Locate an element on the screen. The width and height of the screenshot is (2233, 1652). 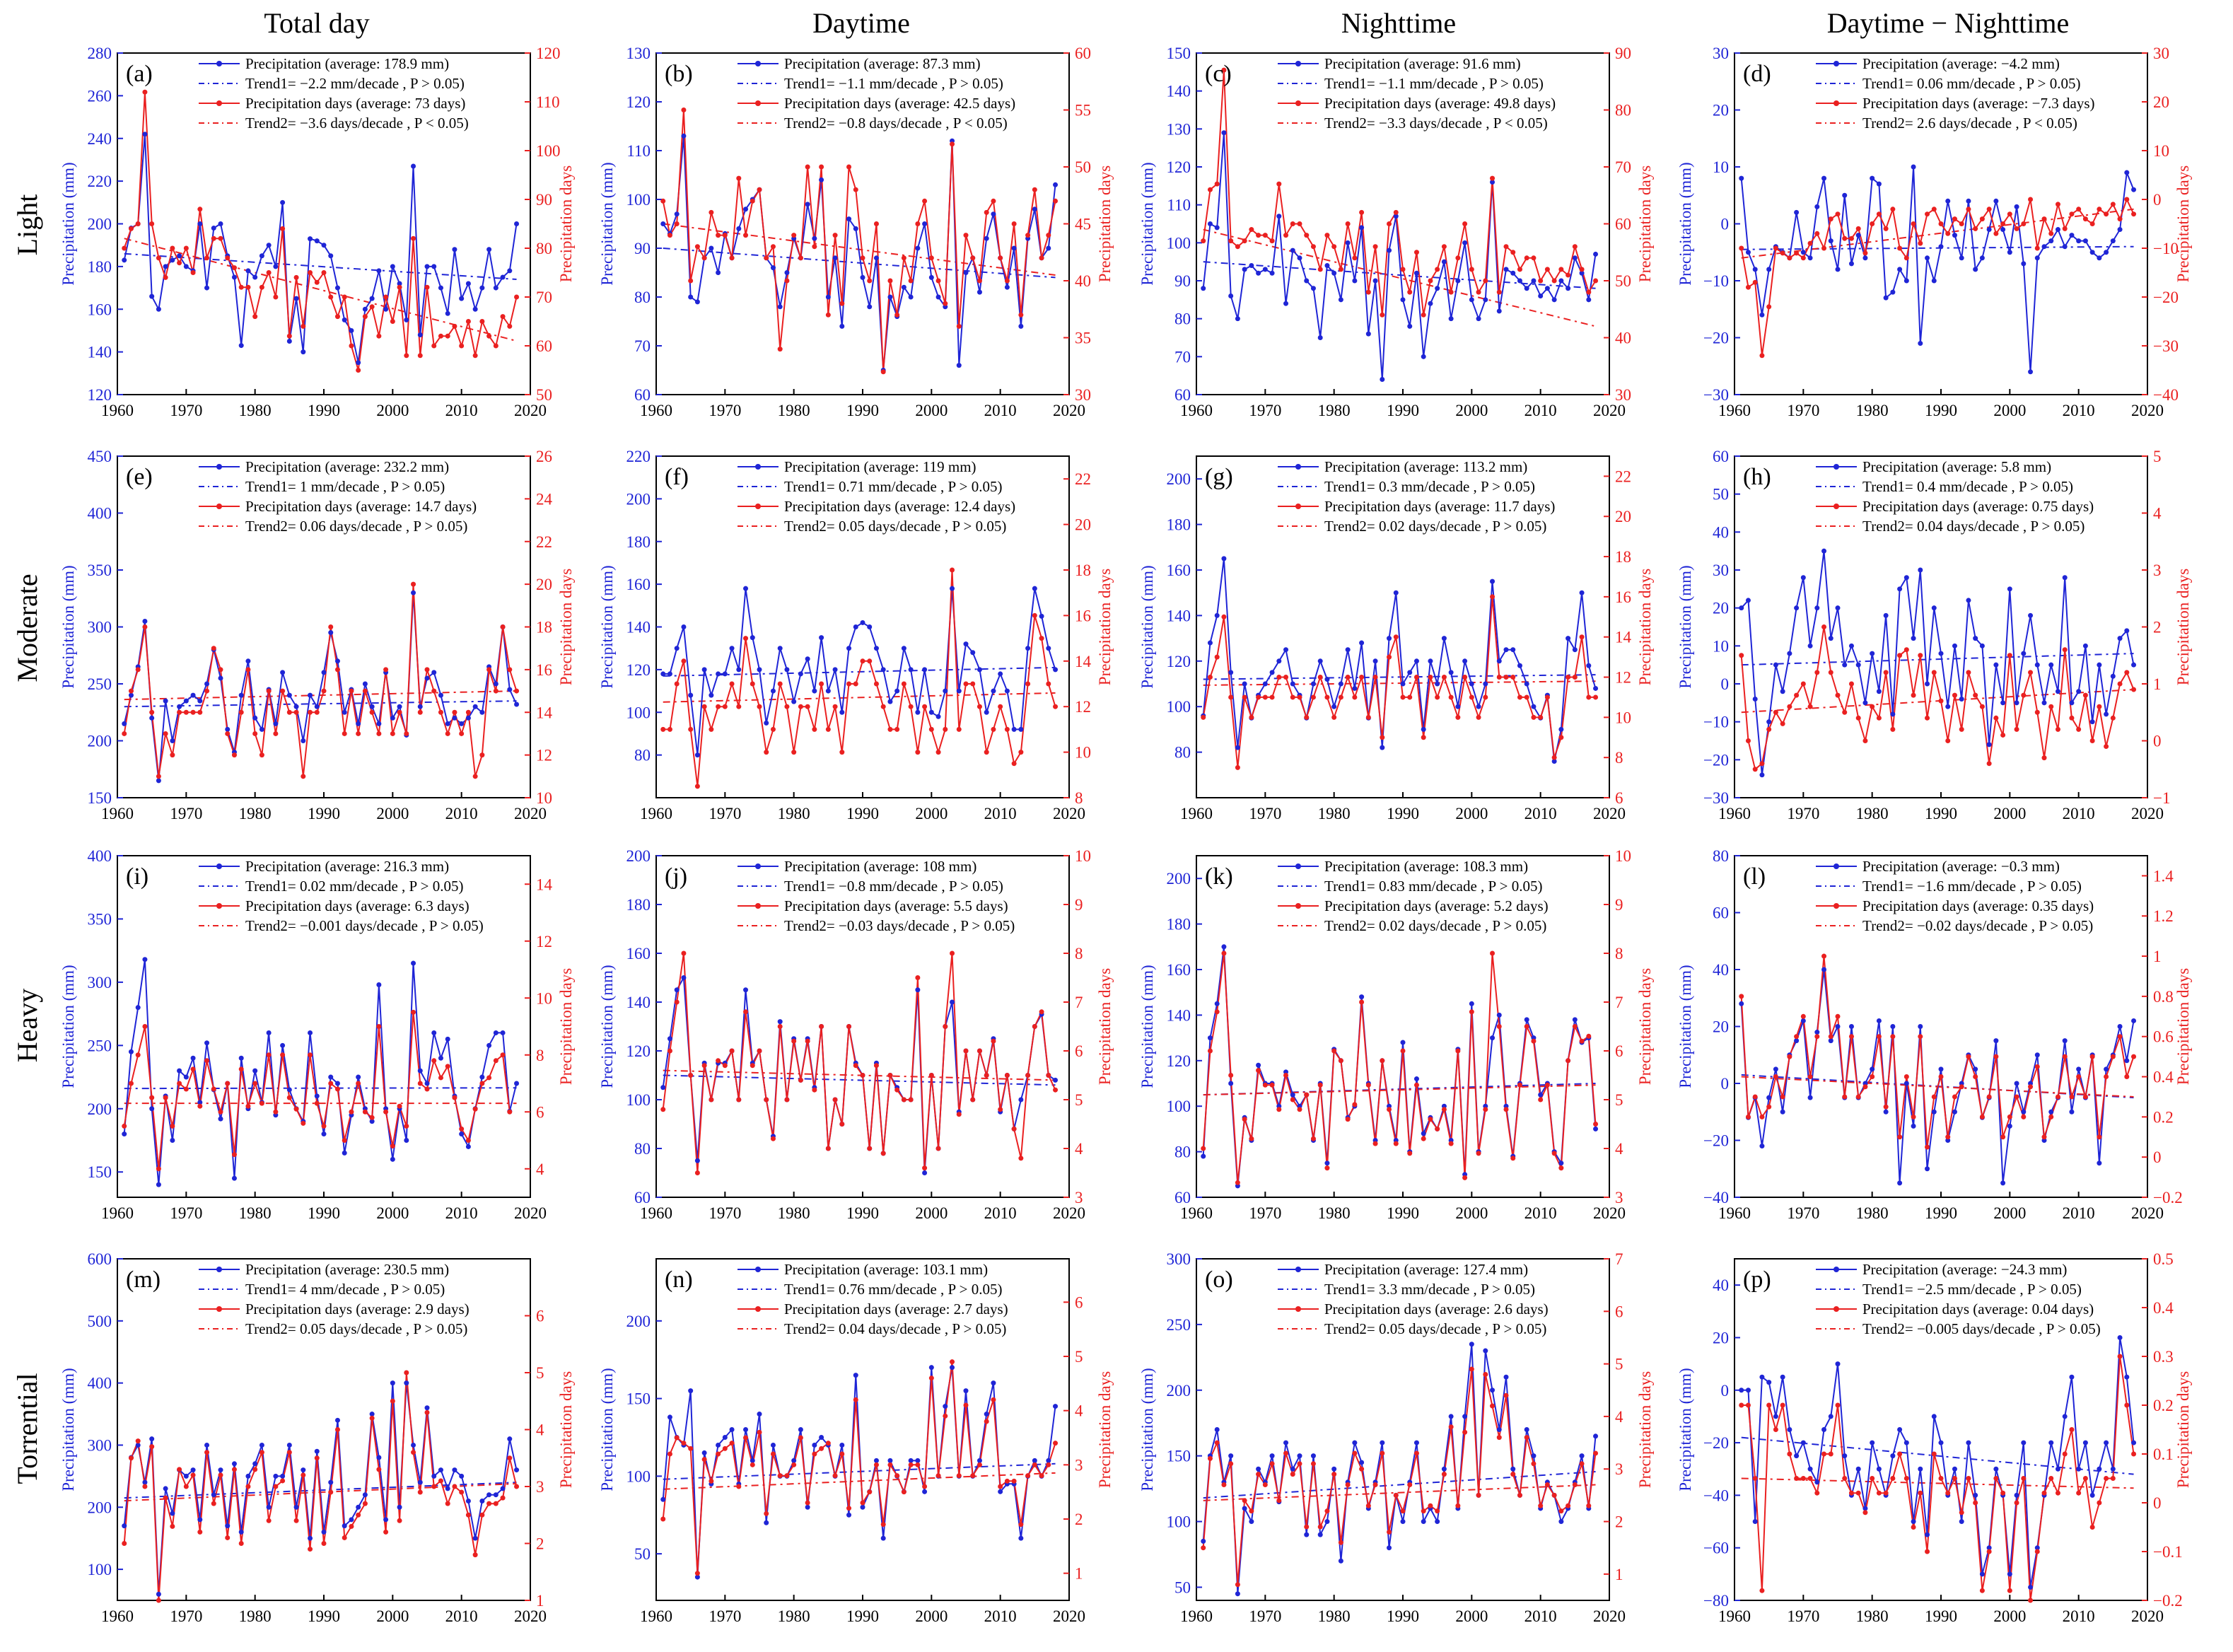
y-tick-label: 280 is located at coordinates (100, 54).